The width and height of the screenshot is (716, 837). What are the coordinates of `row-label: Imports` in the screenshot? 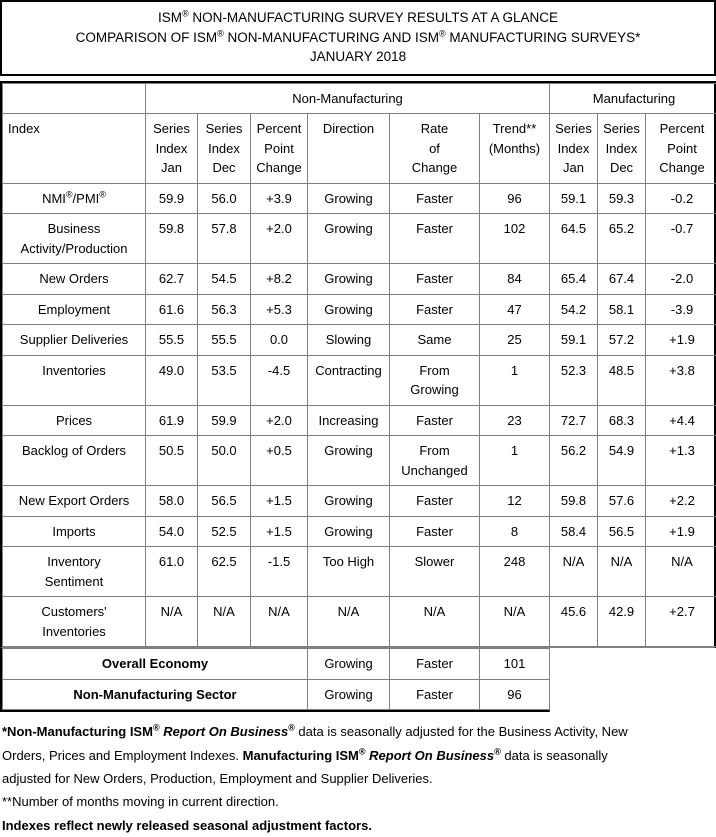 It's located at (74, 531).